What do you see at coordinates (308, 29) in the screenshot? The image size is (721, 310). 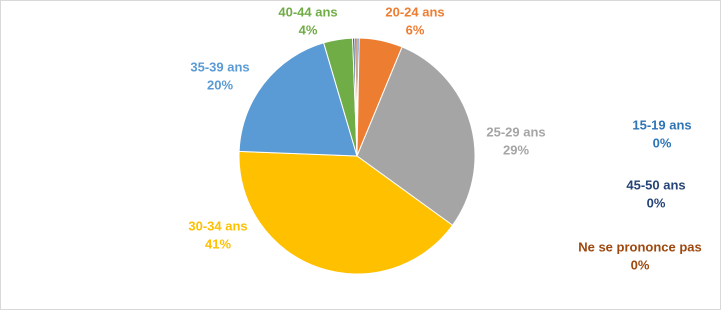 I see `slice-value-label: 4%` at bounding box center [308, 29].